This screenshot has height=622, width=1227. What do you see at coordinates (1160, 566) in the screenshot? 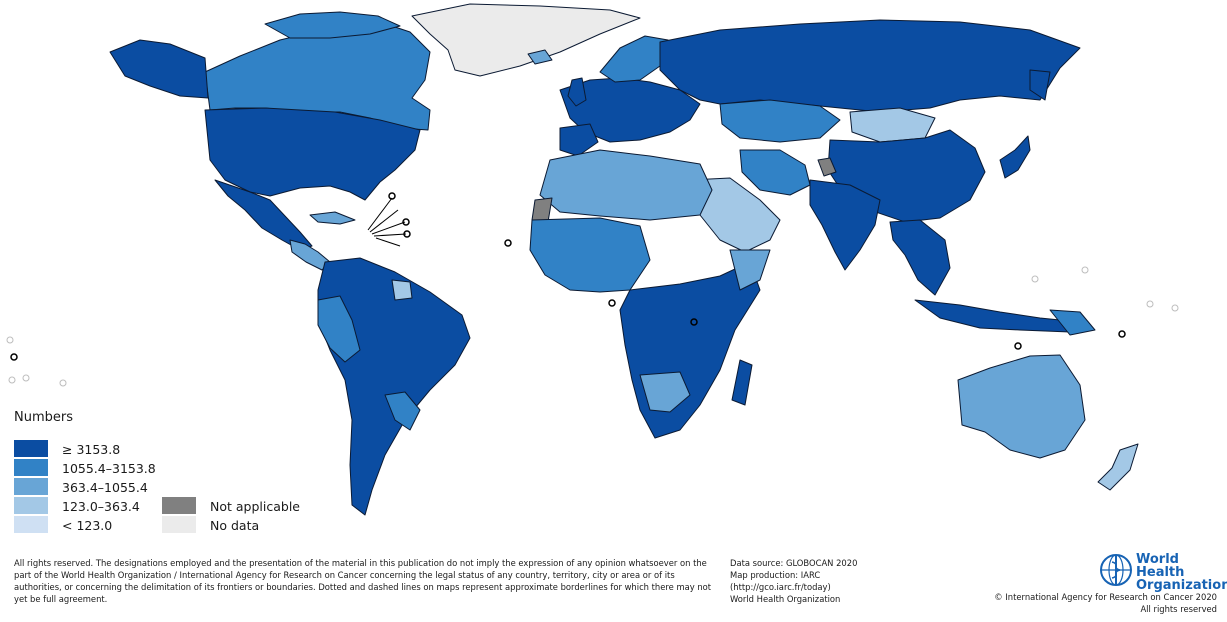
I see `who-logo-line1: World Health` at bounding box center [1160, 566].